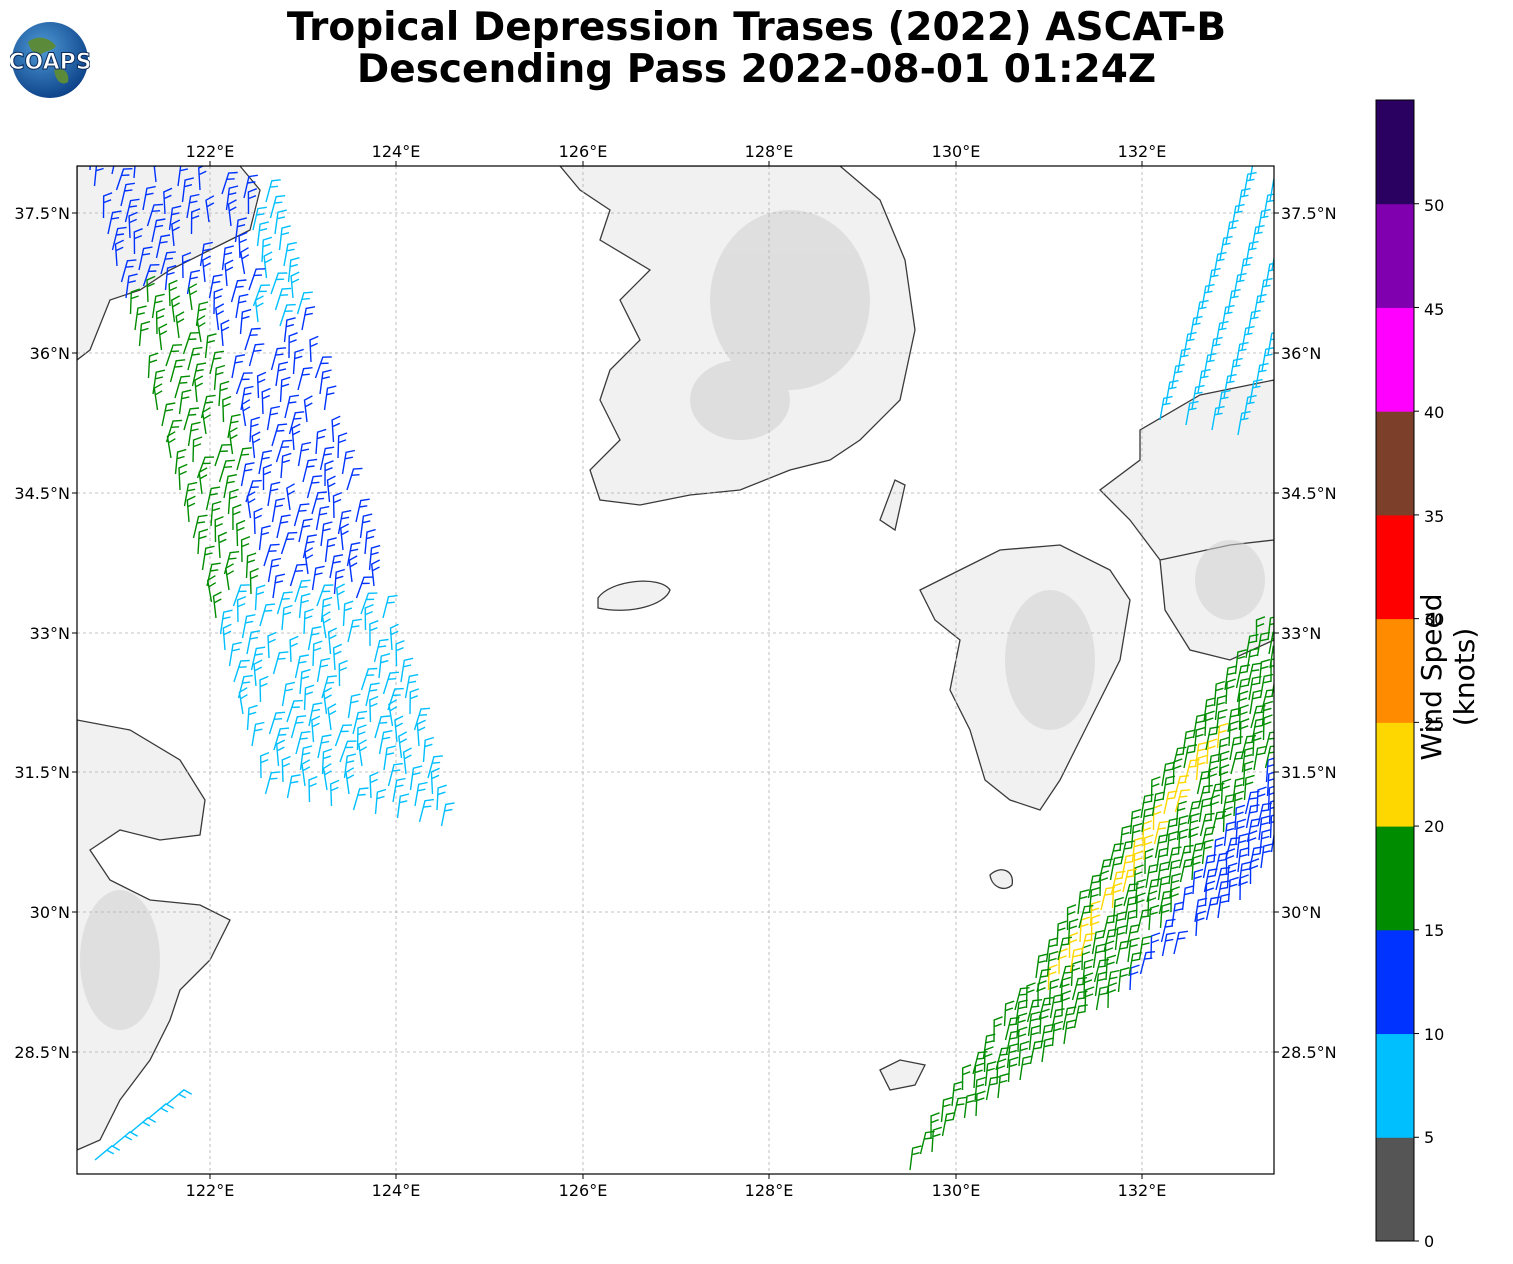  I want to click on land-jeju, so click(634, 595).